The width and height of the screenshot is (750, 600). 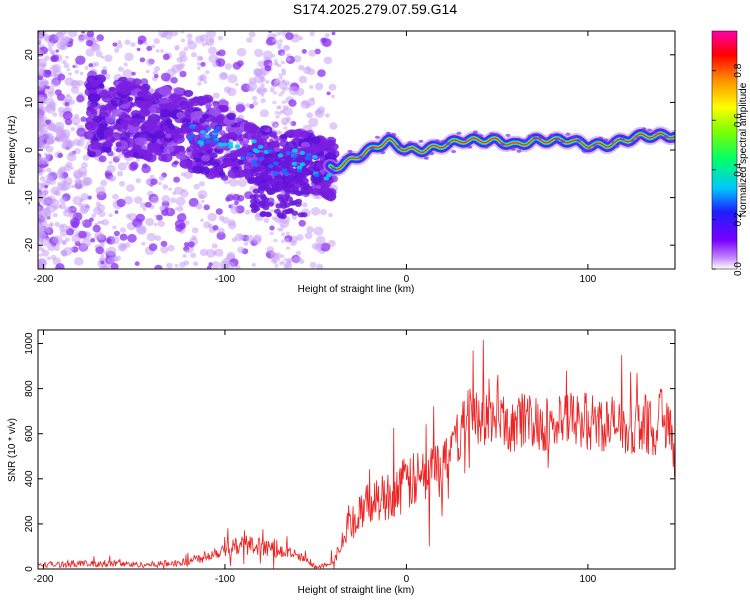 What do you see at coordinates (29, 433) in the screenshot?
I see `y-tick-label: 600` at bounding box center [29, 433].